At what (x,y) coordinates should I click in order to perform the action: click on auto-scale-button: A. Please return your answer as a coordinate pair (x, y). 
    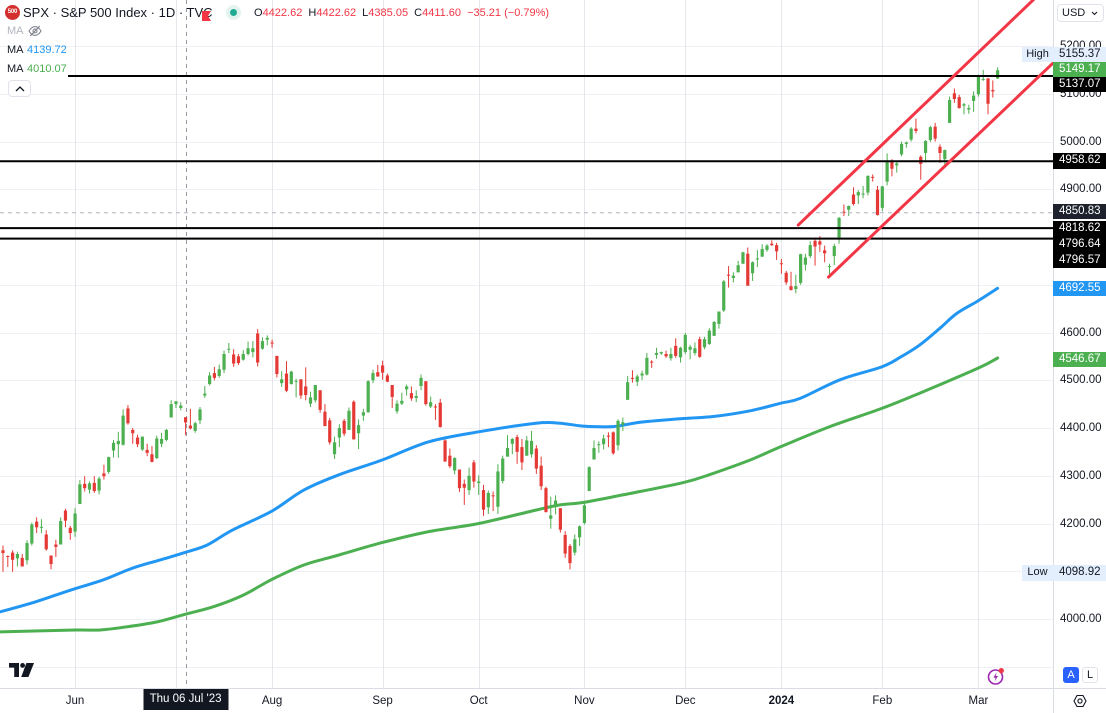
    Looking at the image, I should click on (1071, 675).